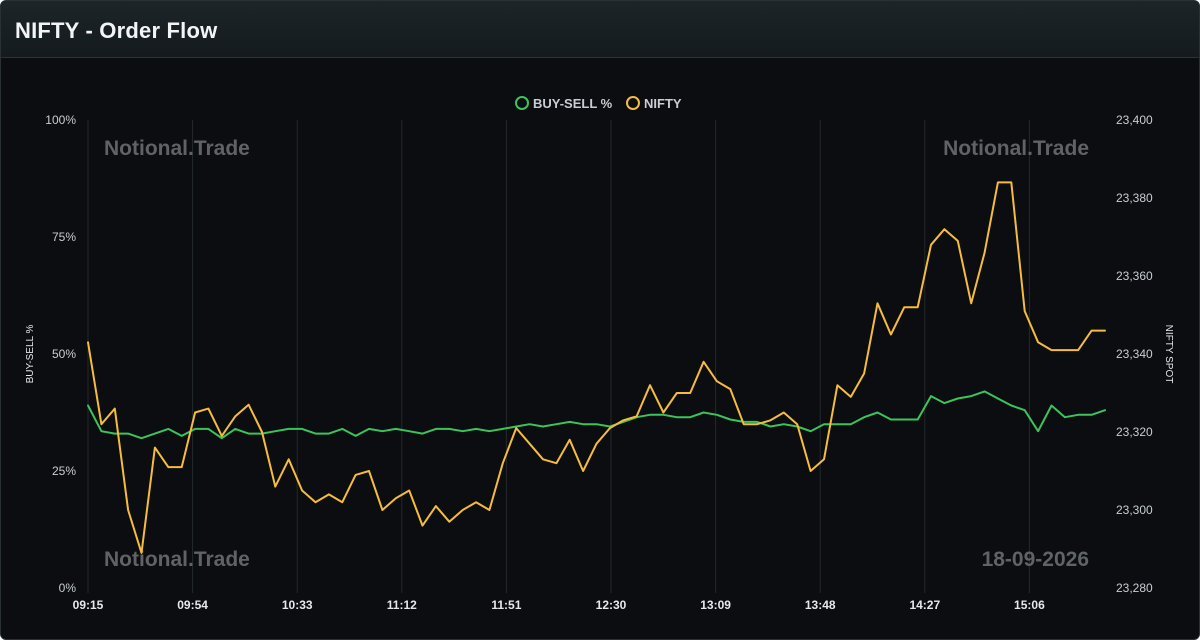 Image resolution: width=1200 pixels, height=640 pixels. What do you see at coordinates (402, 605) in the screenshot?
I see `x-tick-label: 11:12` at bounding box center [402, 605].